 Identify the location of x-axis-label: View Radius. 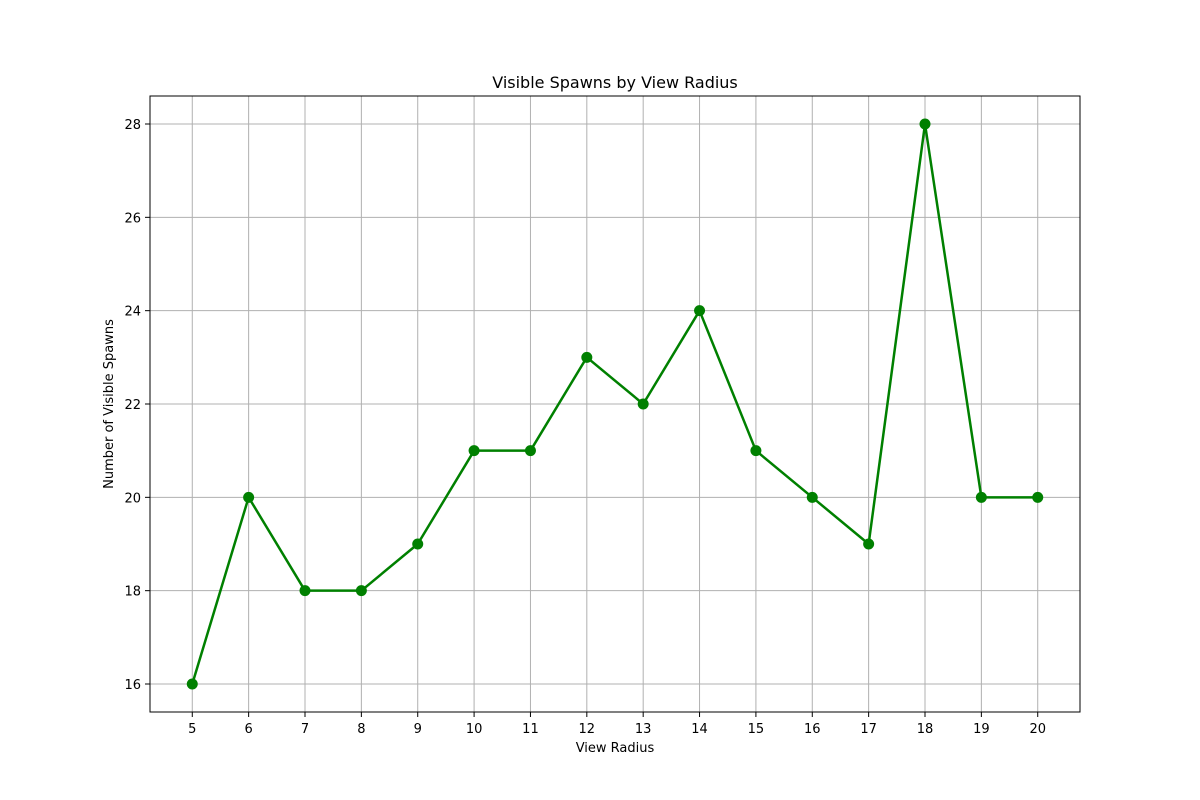
(615, 748).